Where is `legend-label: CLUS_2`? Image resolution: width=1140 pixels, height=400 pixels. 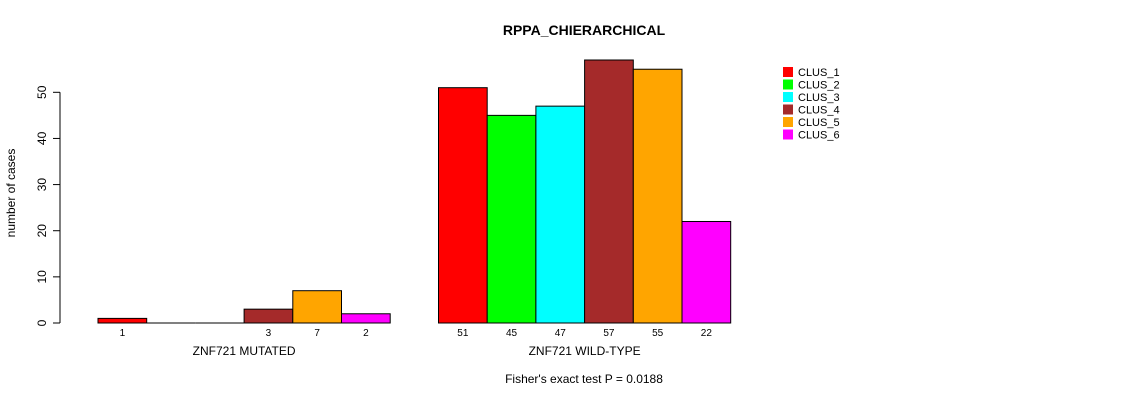 legend-label: CLUS_2 is located at coordinates (819, 86).